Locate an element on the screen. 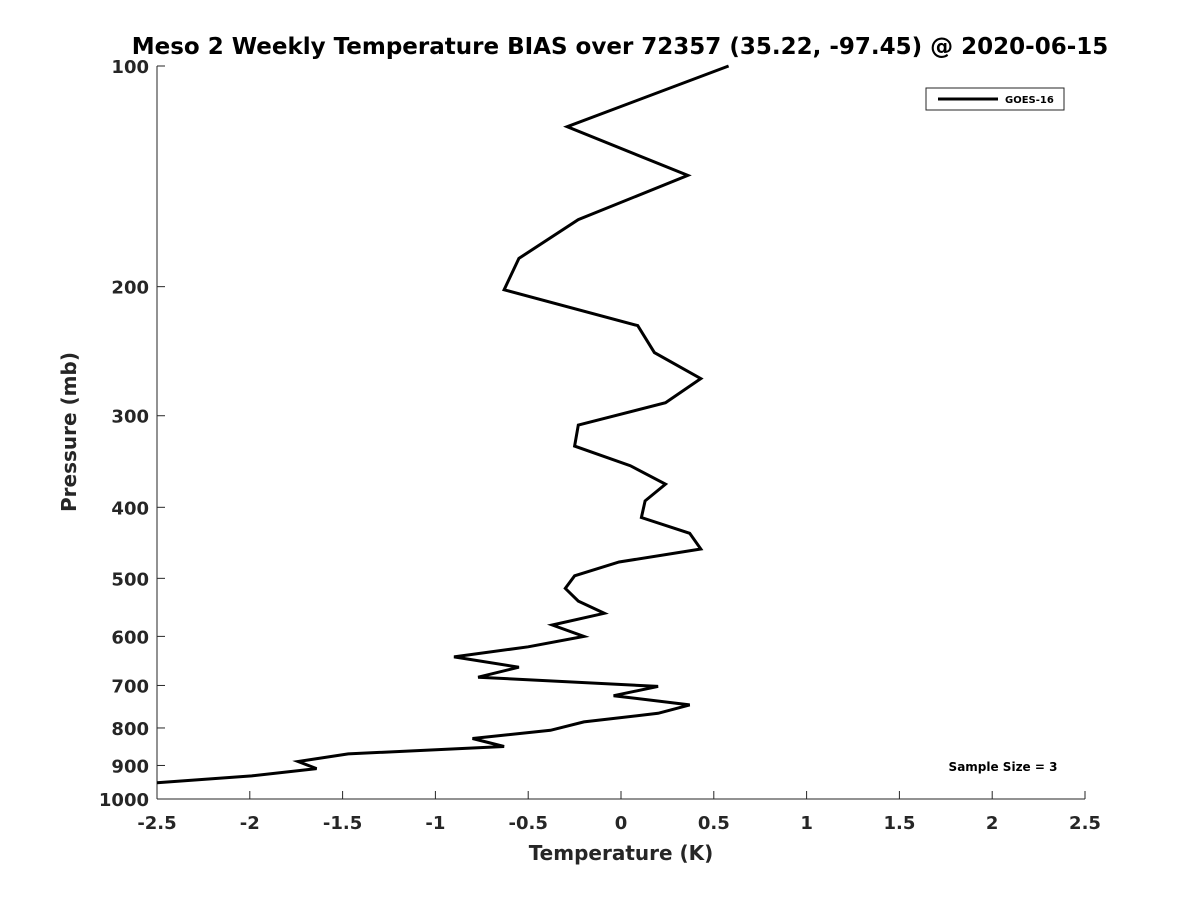  y-tick-label: 600 is located at coordinates (130, 637).